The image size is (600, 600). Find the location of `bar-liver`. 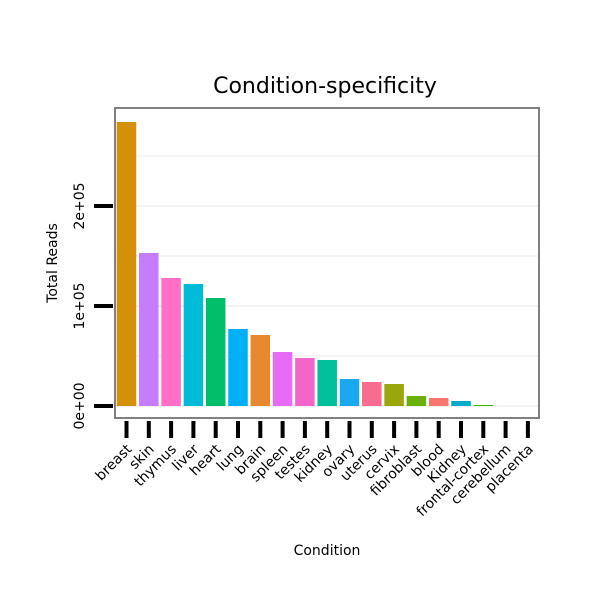

bar-liver is located at coordinates (193, 345).